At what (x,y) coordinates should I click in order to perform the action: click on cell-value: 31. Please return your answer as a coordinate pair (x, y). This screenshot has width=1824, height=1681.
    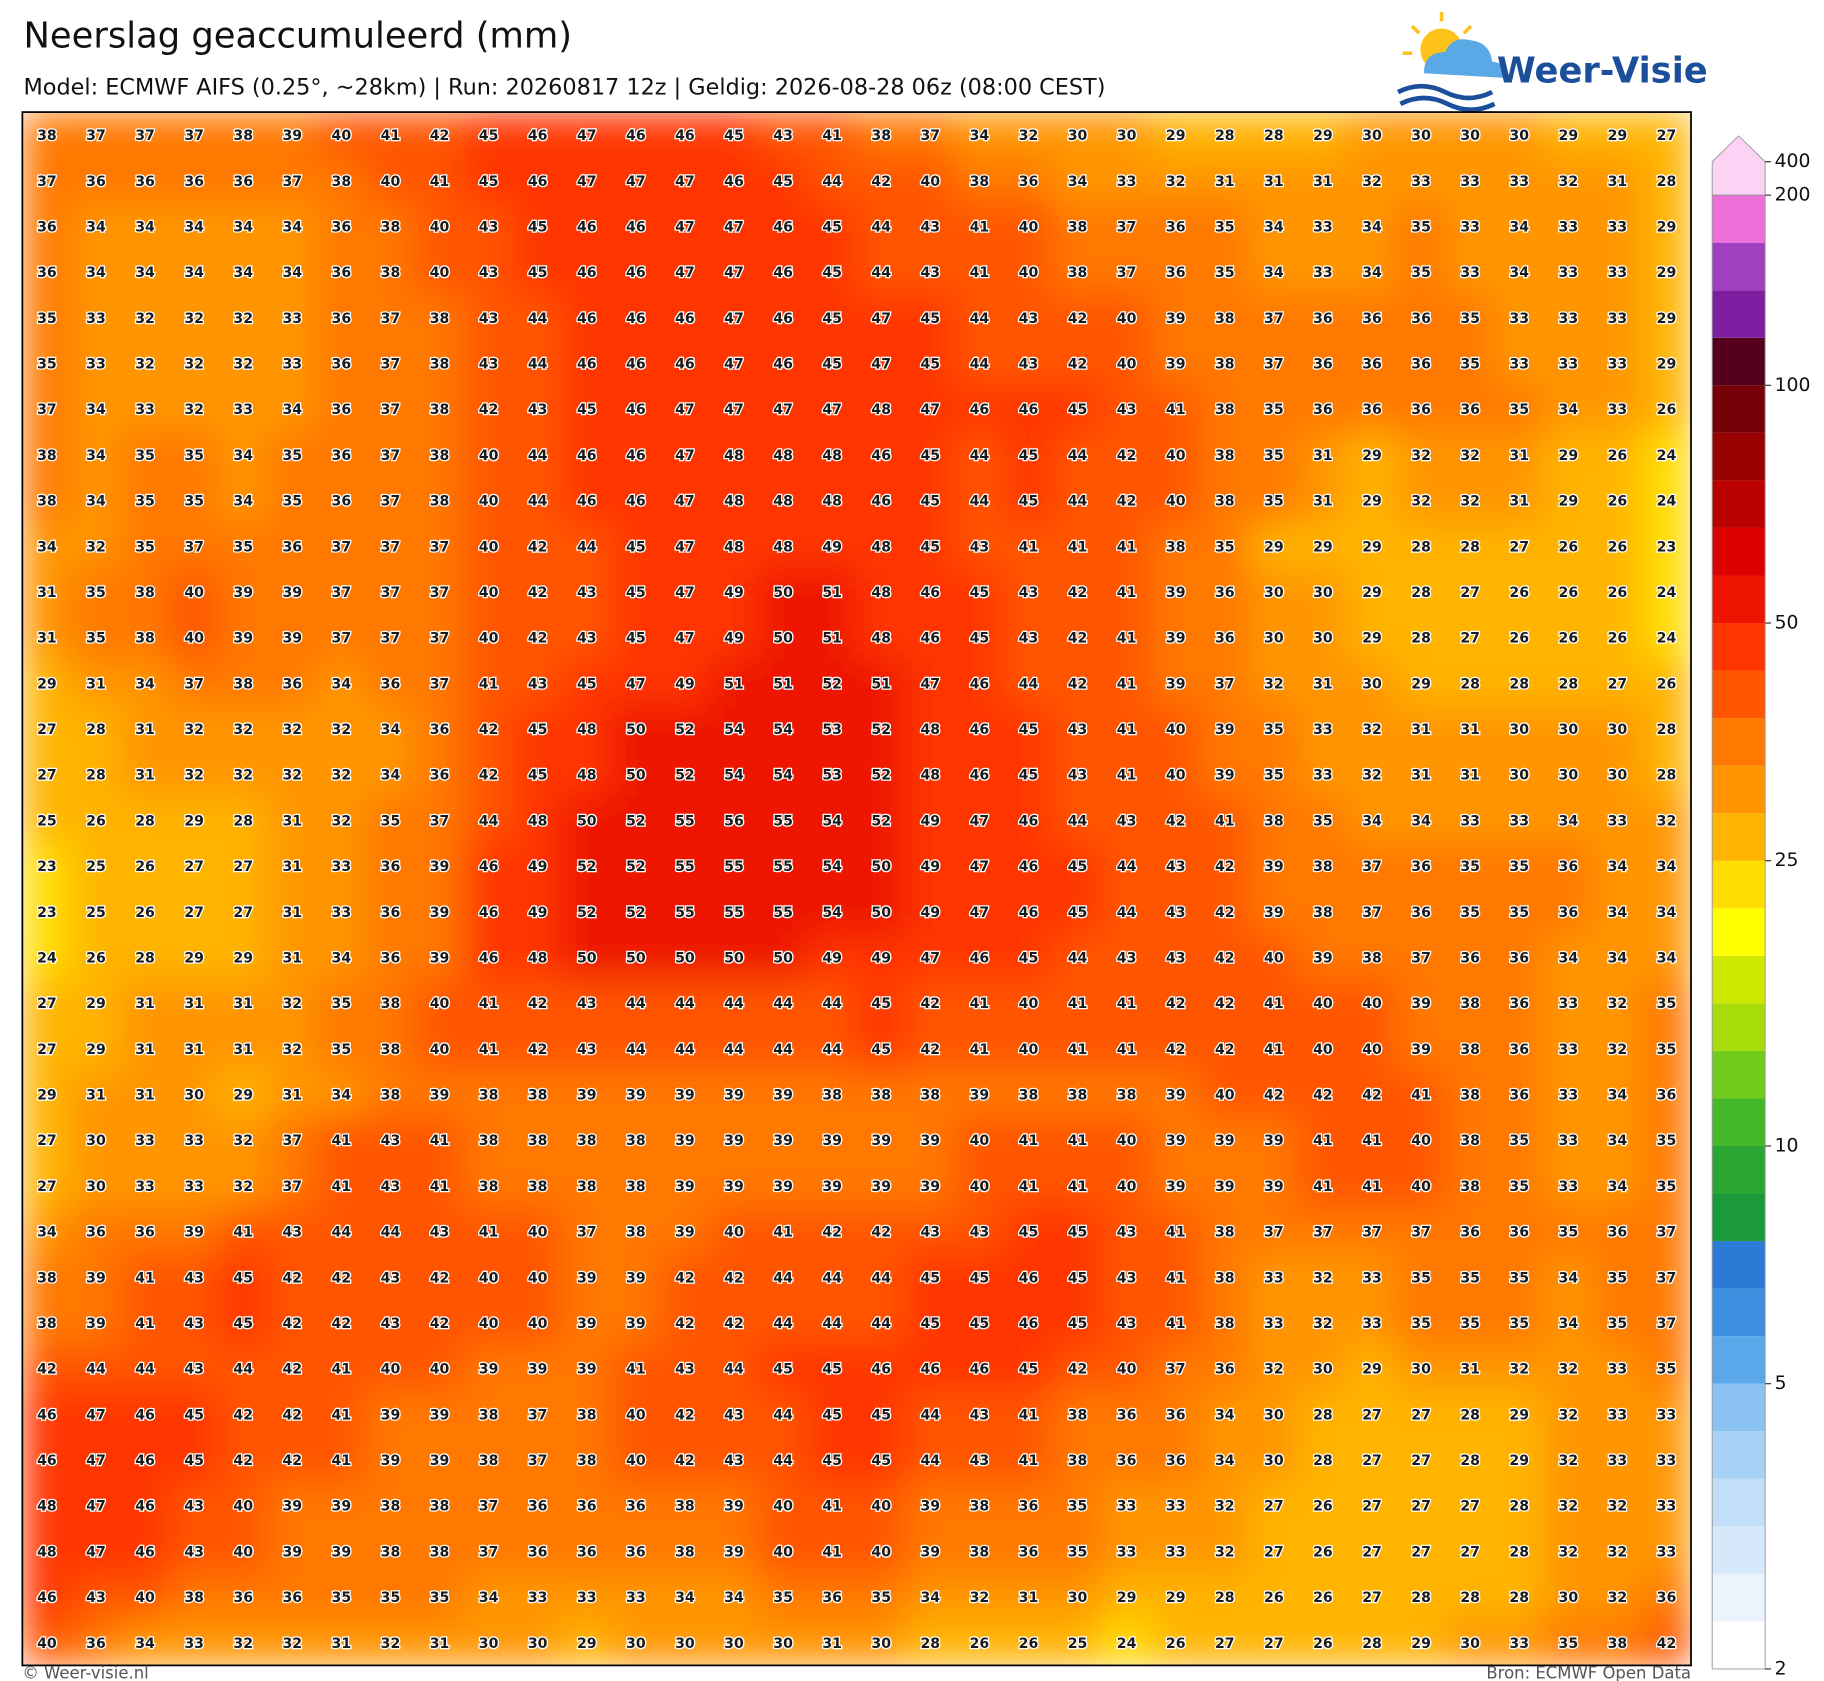
    Looking at the image, I should click on (96, 1096).